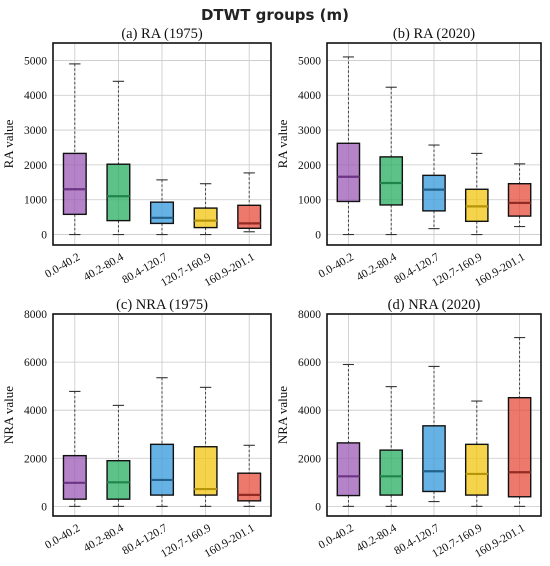 This screenshot has height=566, width=550. I want to click on panel-title: (a) RA (1975), so click(162, 34).